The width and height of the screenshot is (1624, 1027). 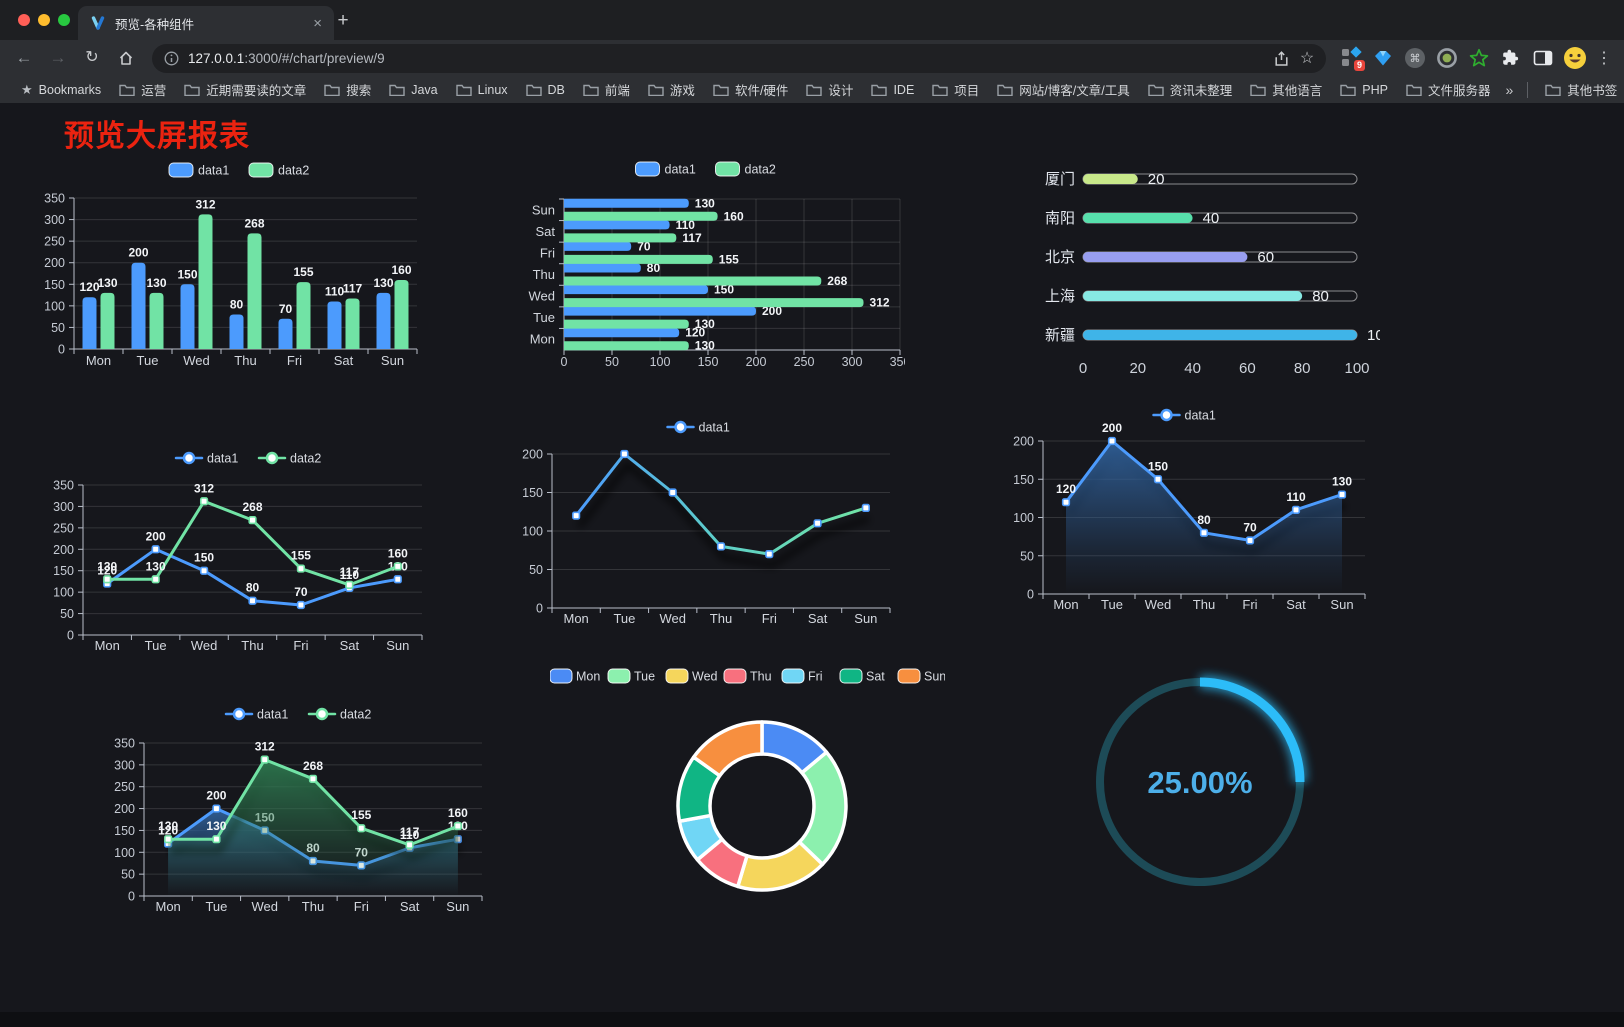 I want to click on bookmark-star-button: ☆, so click(x=1307, y=58).